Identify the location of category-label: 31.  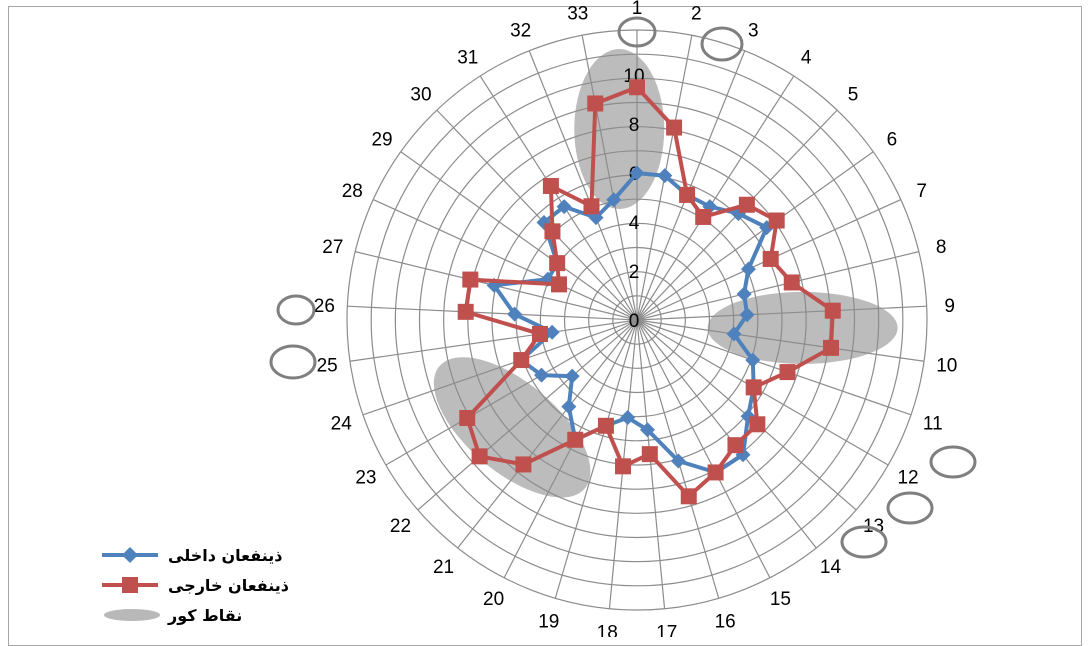
(467, 58).